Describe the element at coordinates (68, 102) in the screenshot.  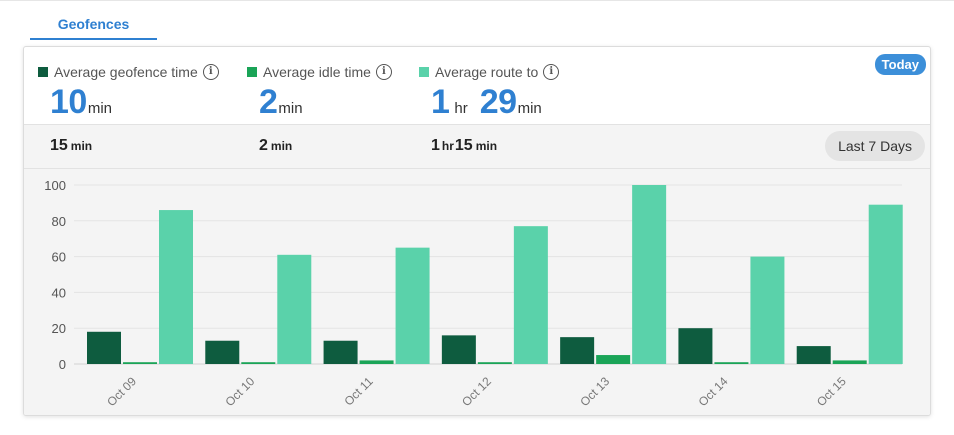
I see `metric-value: 10` at that location.